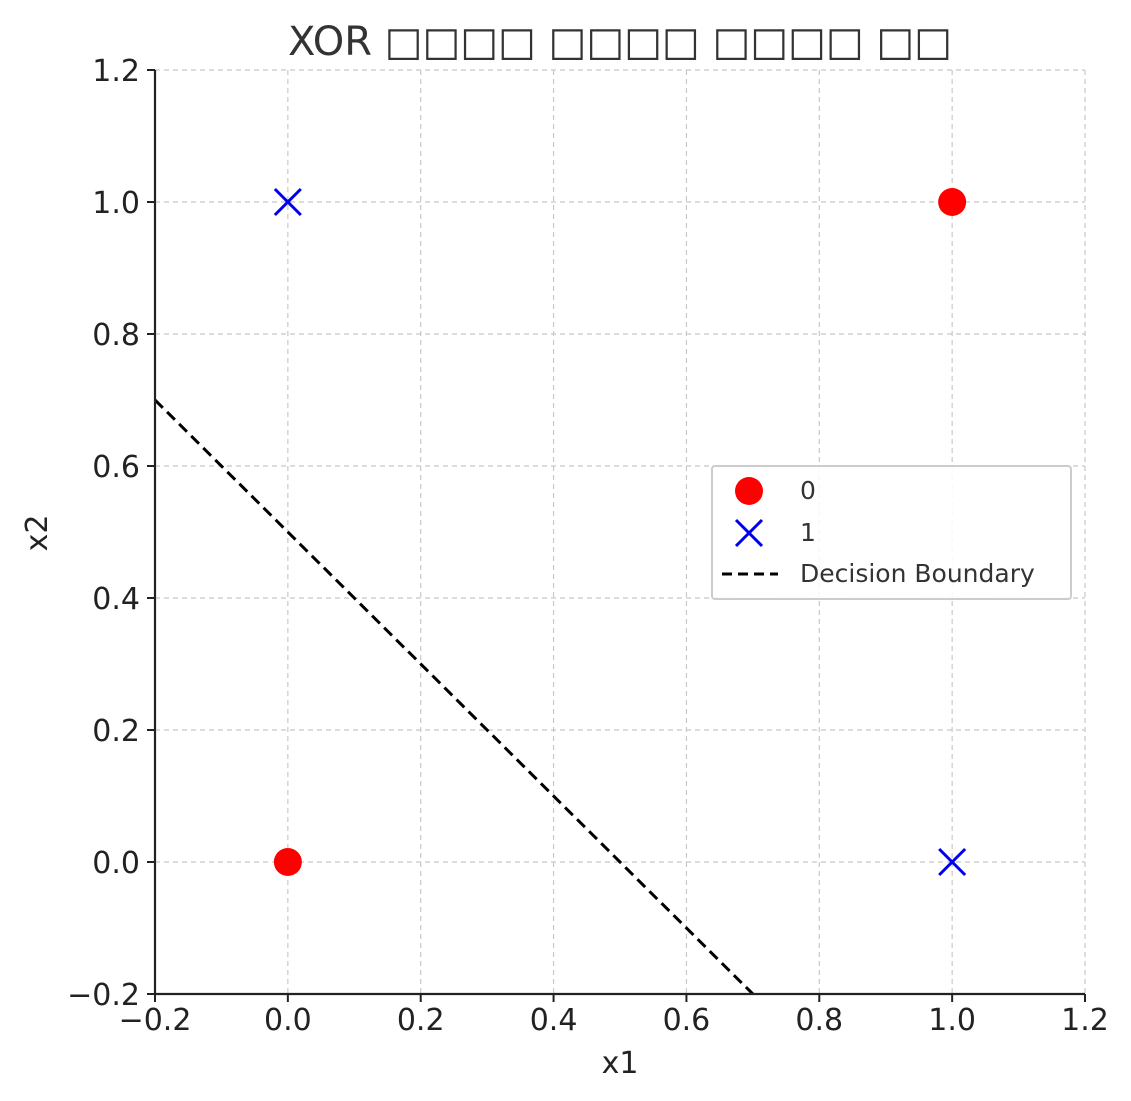 The height and width of the screenshot is (1101, 1131). I want to click on legend-circle-marker, so click(749, 491).